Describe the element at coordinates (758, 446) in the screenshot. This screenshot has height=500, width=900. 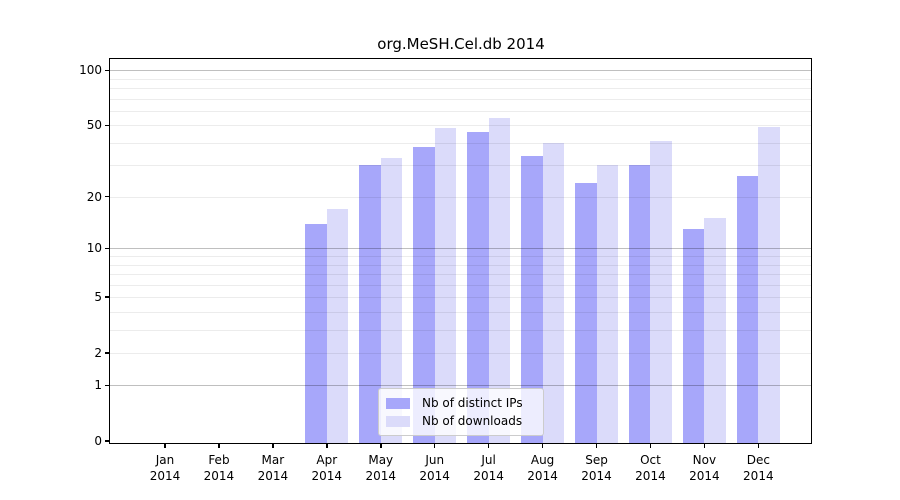
I see `x-tick-mark-dec` at that location.